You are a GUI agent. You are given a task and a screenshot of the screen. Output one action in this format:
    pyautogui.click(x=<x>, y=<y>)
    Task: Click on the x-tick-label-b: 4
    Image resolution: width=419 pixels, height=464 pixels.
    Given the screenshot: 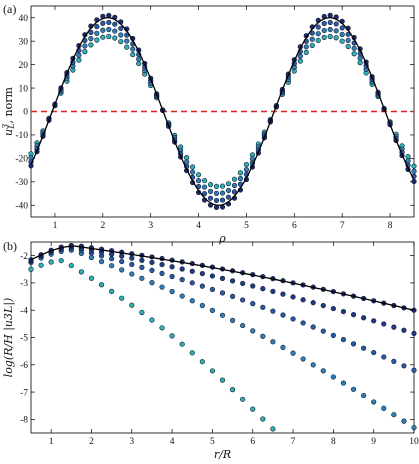 What is the action you would take?
    pyautogui.click(x=172, y=442)
    